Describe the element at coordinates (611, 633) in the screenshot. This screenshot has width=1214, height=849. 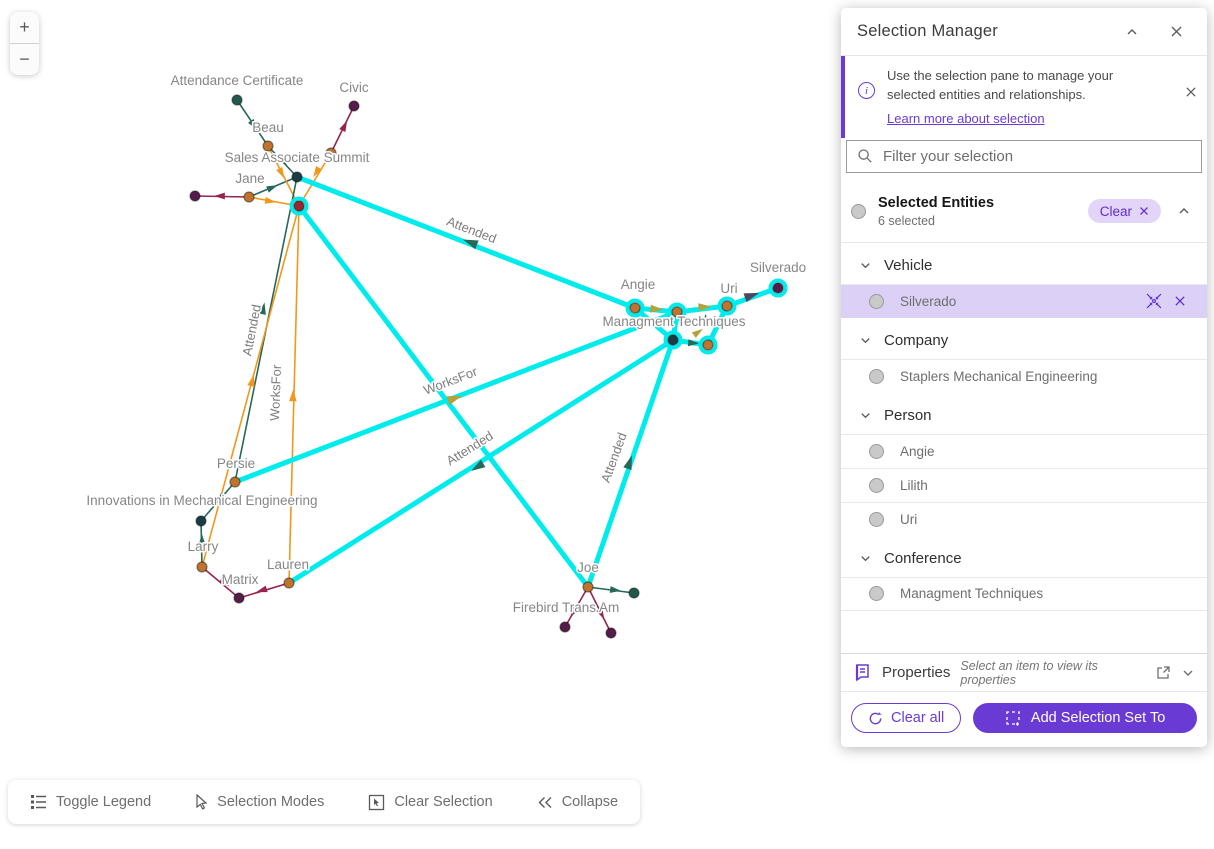
I see `graph-node-firebird-b` at that location.